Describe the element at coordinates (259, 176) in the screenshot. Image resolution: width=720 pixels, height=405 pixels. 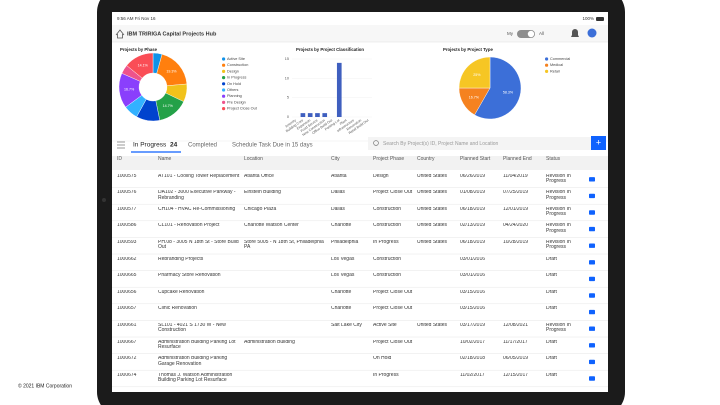
I see `table-cell: Atlanta Office` at that location.